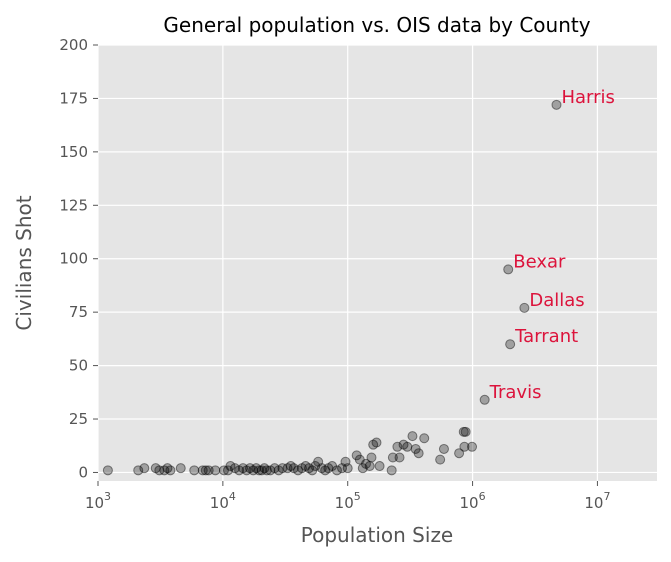  What do you see at coordinates (78, 366) in the screenshot?
I see `y-tick-label: 50` at bounding box center [78, 366].